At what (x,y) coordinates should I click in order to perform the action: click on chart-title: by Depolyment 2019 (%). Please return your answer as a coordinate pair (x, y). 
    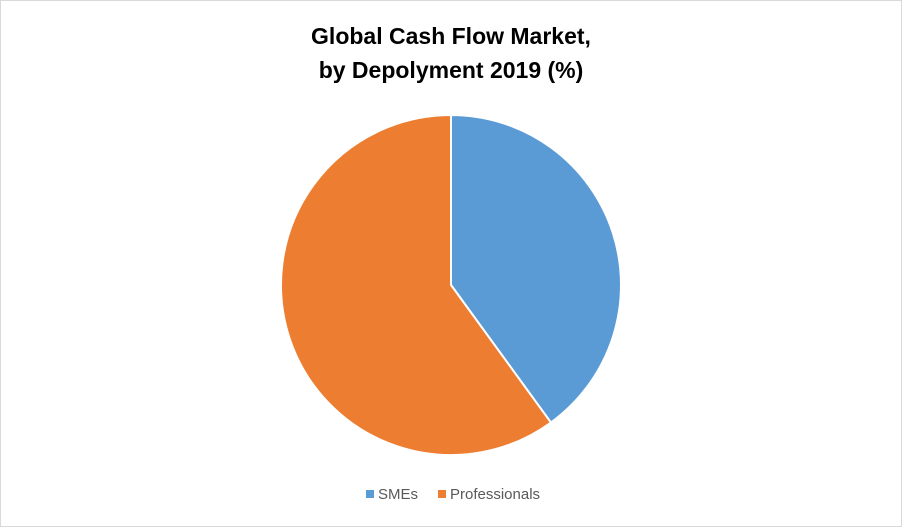
    Looking at the image, I should click on (451, 70).